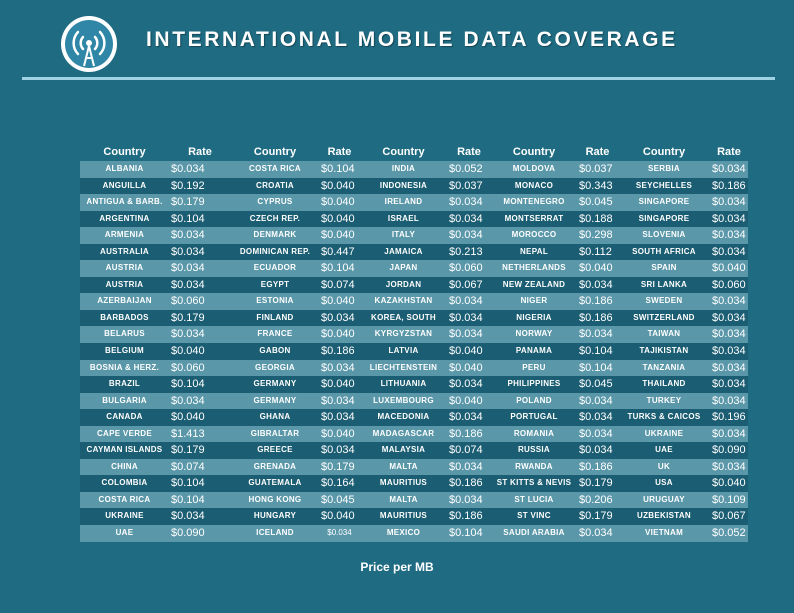 Image resolution: width=794 pixels, height=613 pixels. Describe the element at coordinates (403, 185) in the screenshot. I see `country-cell: INDONESIA` at that location.